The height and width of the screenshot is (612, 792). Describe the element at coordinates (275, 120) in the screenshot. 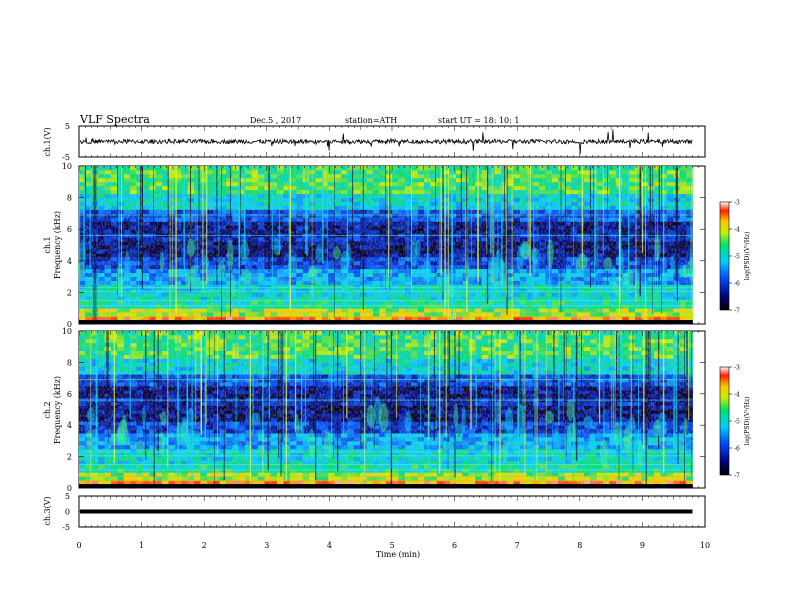

I see `date-label: Dec.5 , 2017` at that location.